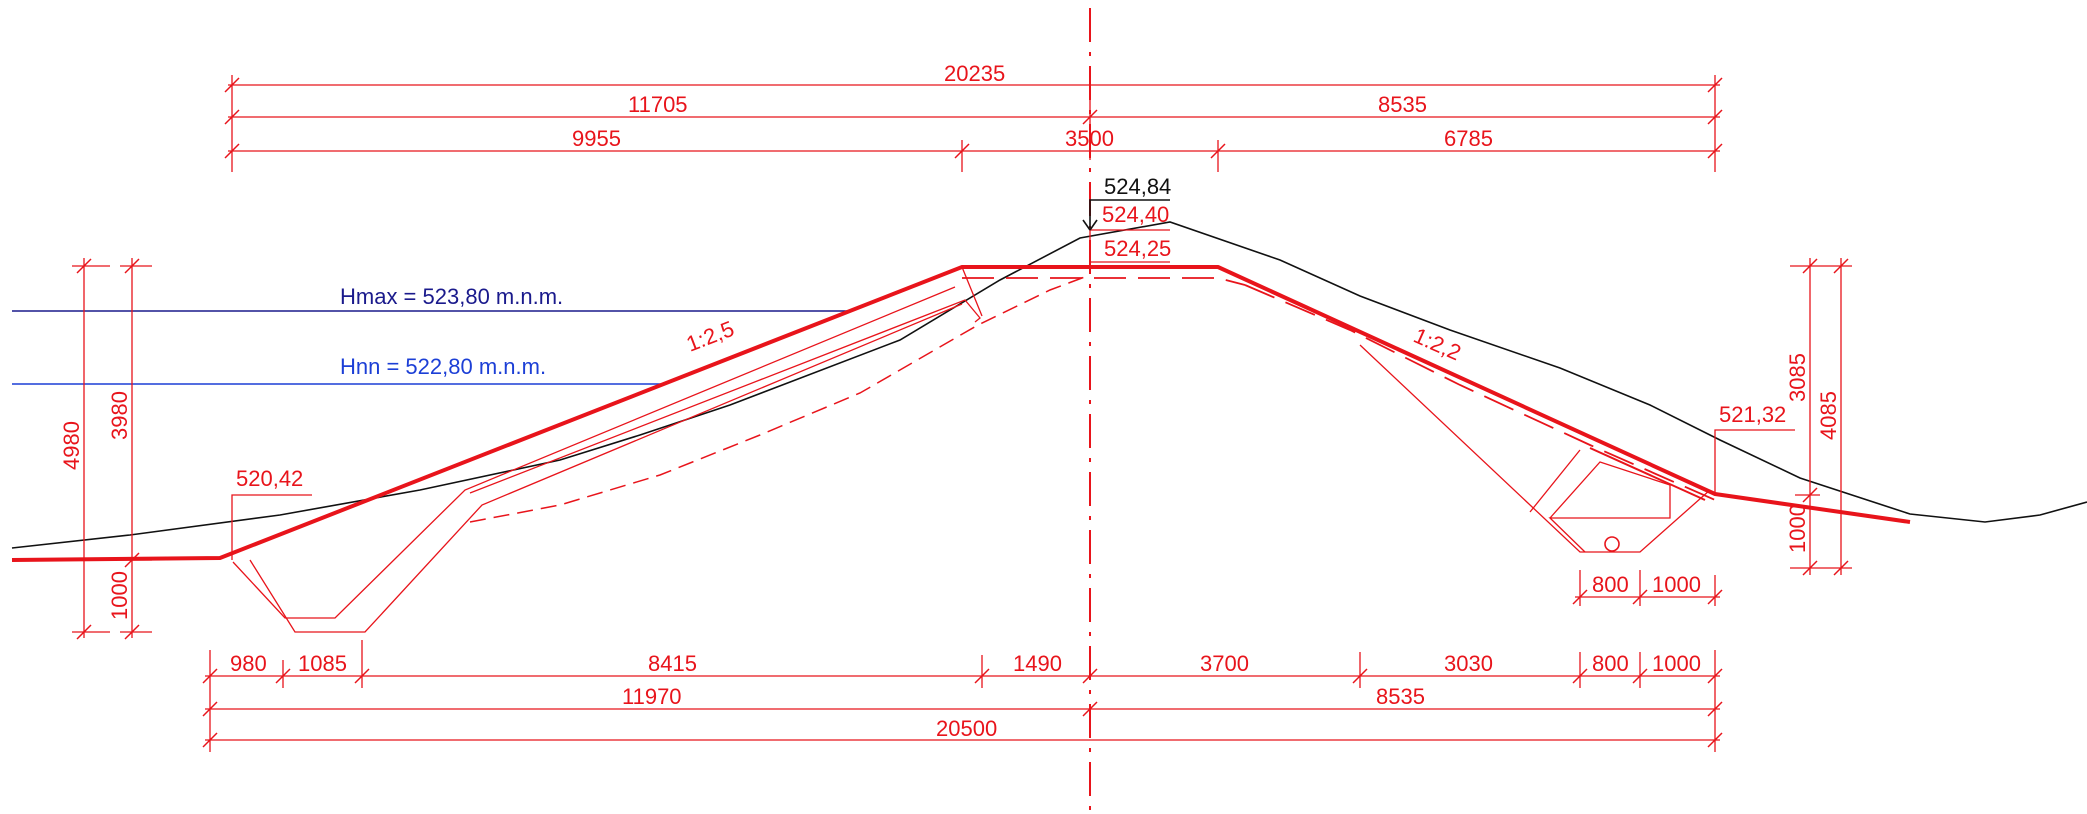 This screenshot has width=2087, height=814. What do you see at coordinates (1797, 377) in the screenshot?
I see `right-vert-3085: 3085` at bounding box center [1797, 377].